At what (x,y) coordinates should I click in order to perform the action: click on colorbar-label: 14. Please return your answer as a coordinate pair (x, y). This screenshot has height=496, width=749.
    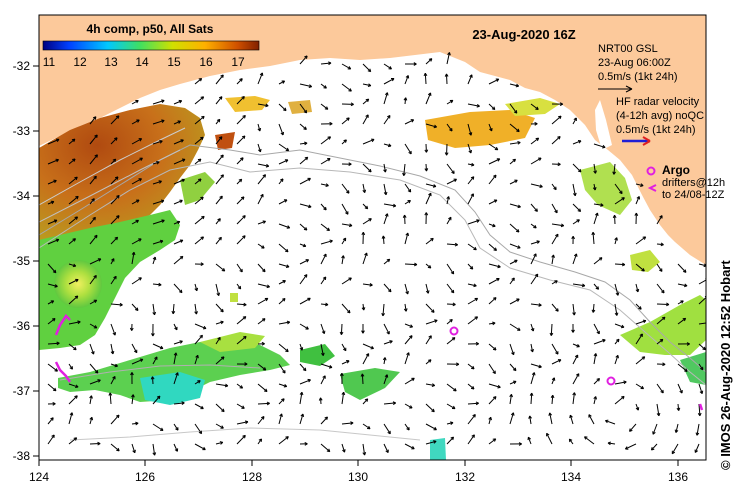
    Looking at the image, I should click on (142, 62).